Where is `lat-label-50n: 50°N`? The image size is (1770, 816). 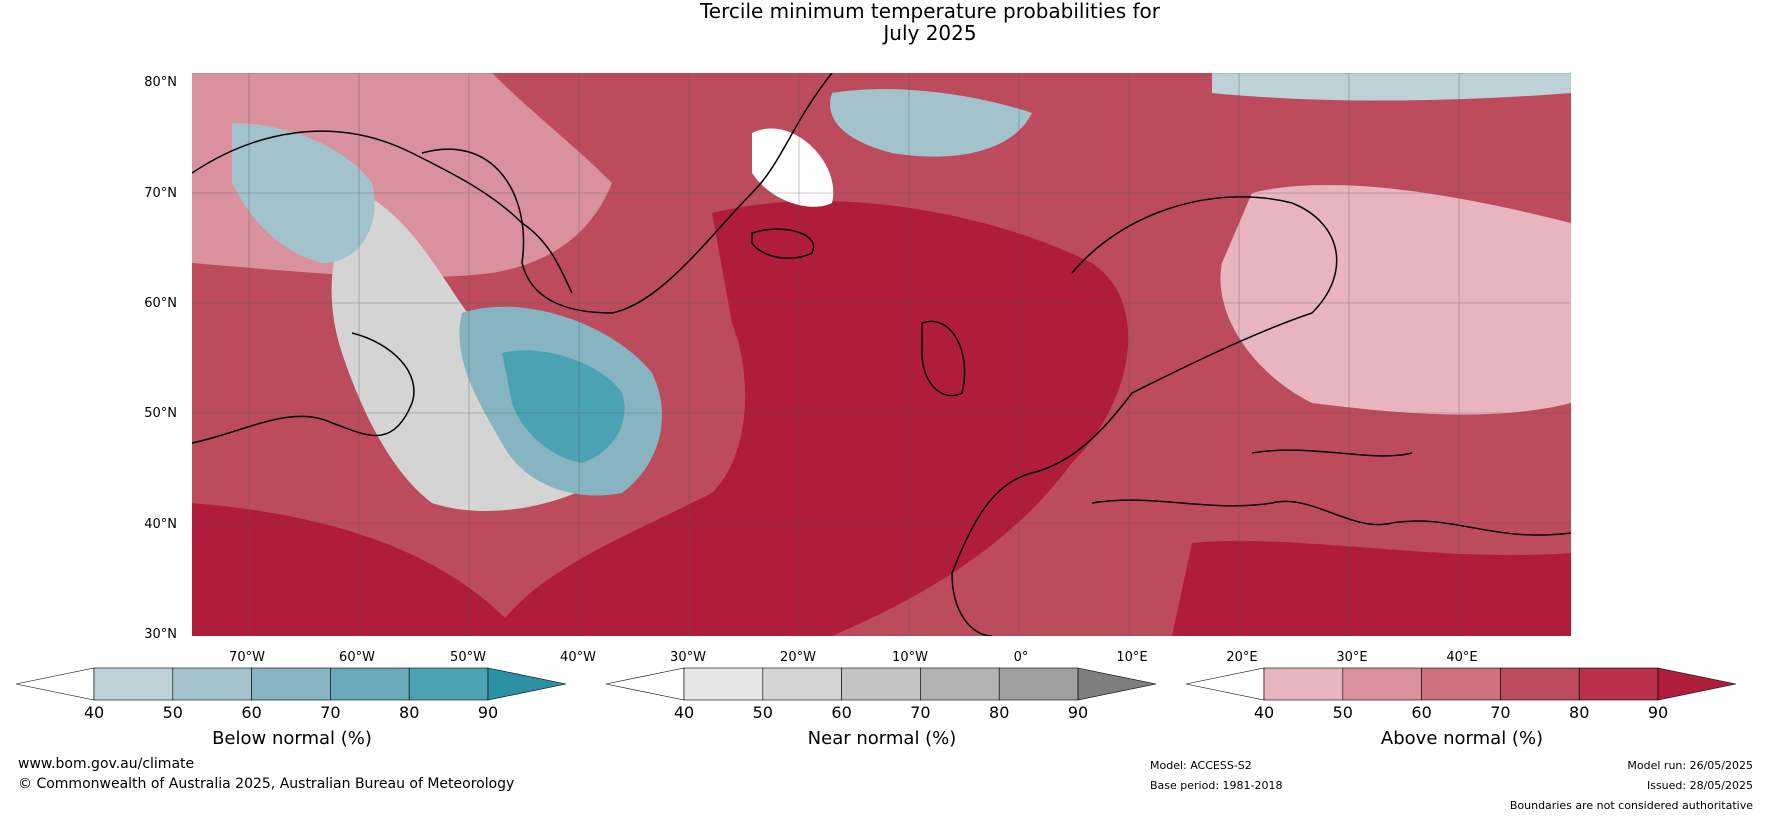
lat-label-50n: 50°N is located at coordinates (160, 413).